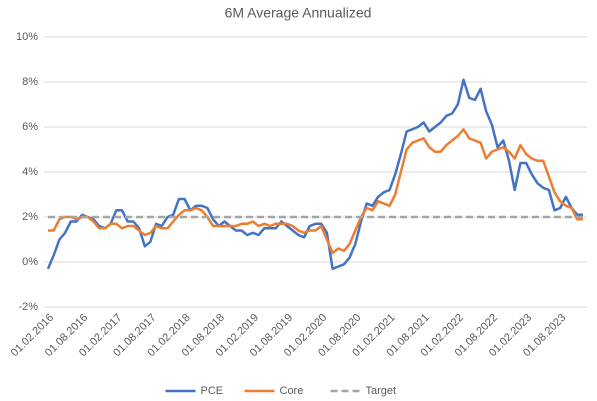 The image size is (597, 401). Describe the element at coordinates (30, 172) in the screenshot. I see `y-tick-label: 4%` at that location.